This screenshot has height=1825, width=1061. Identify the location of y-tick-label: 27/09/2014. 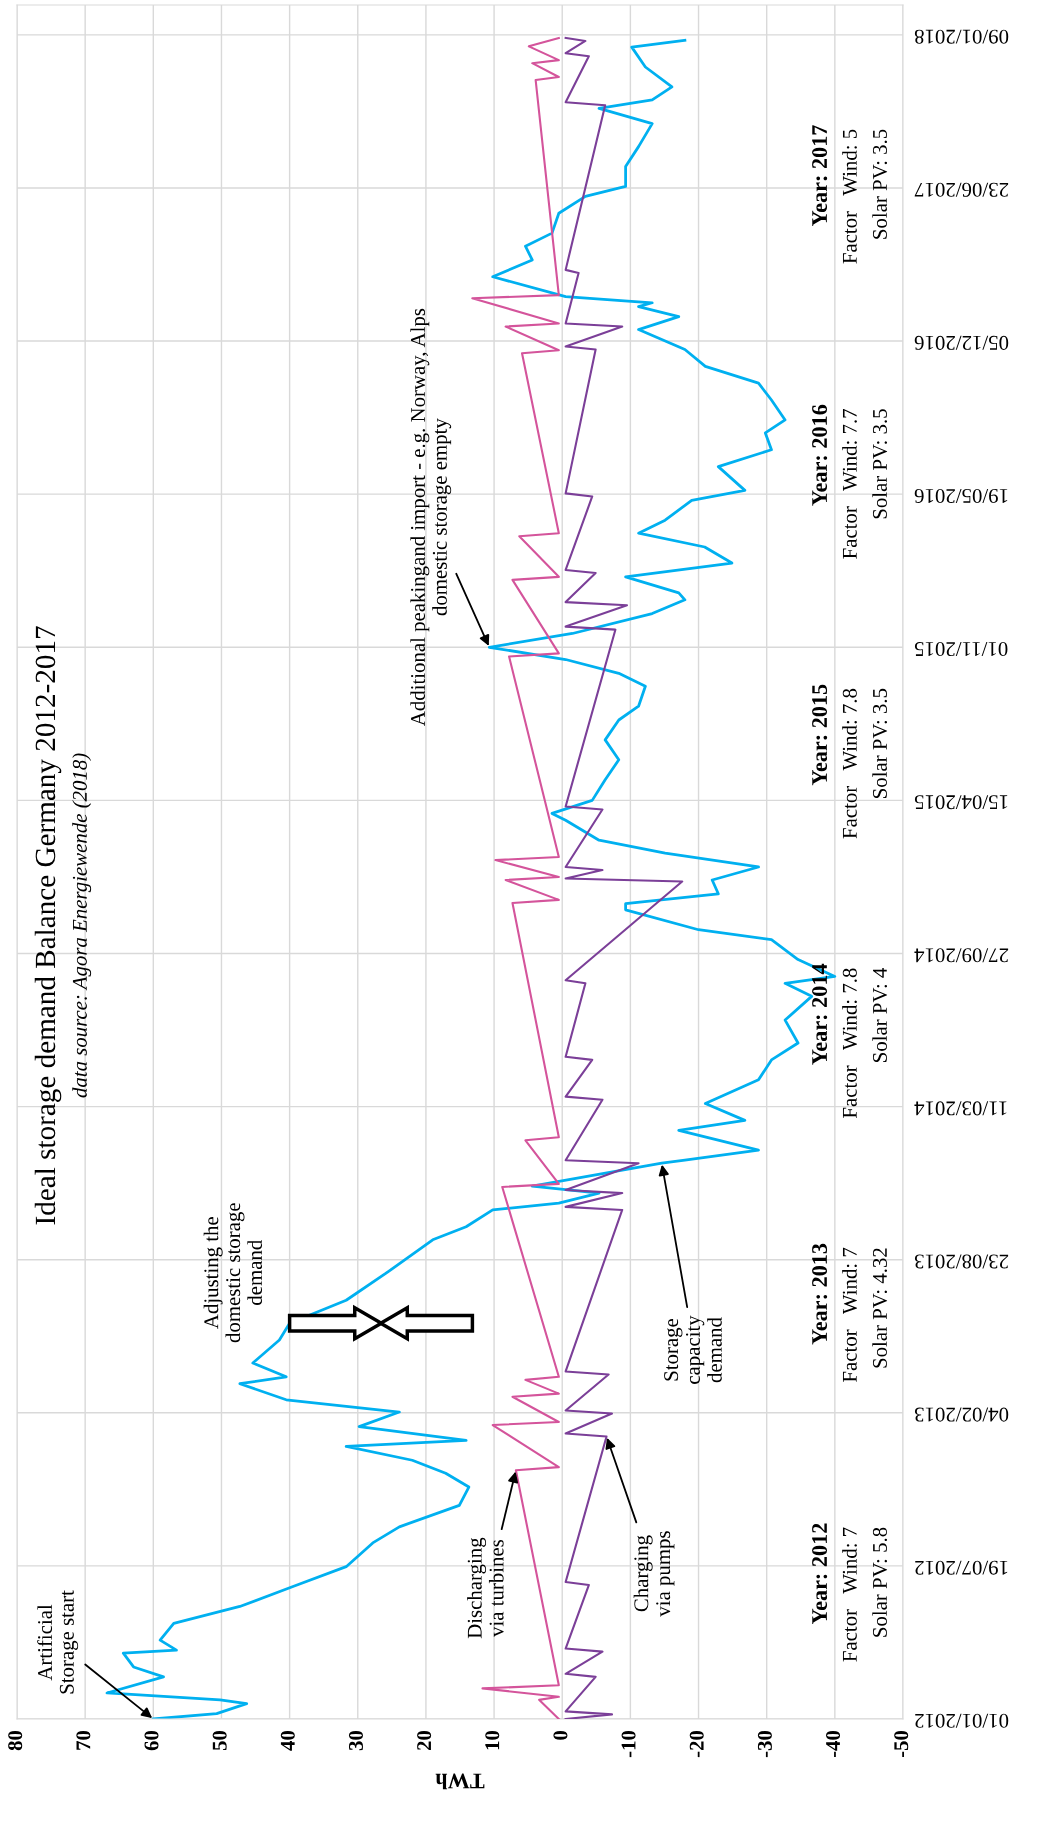
(961, 955).